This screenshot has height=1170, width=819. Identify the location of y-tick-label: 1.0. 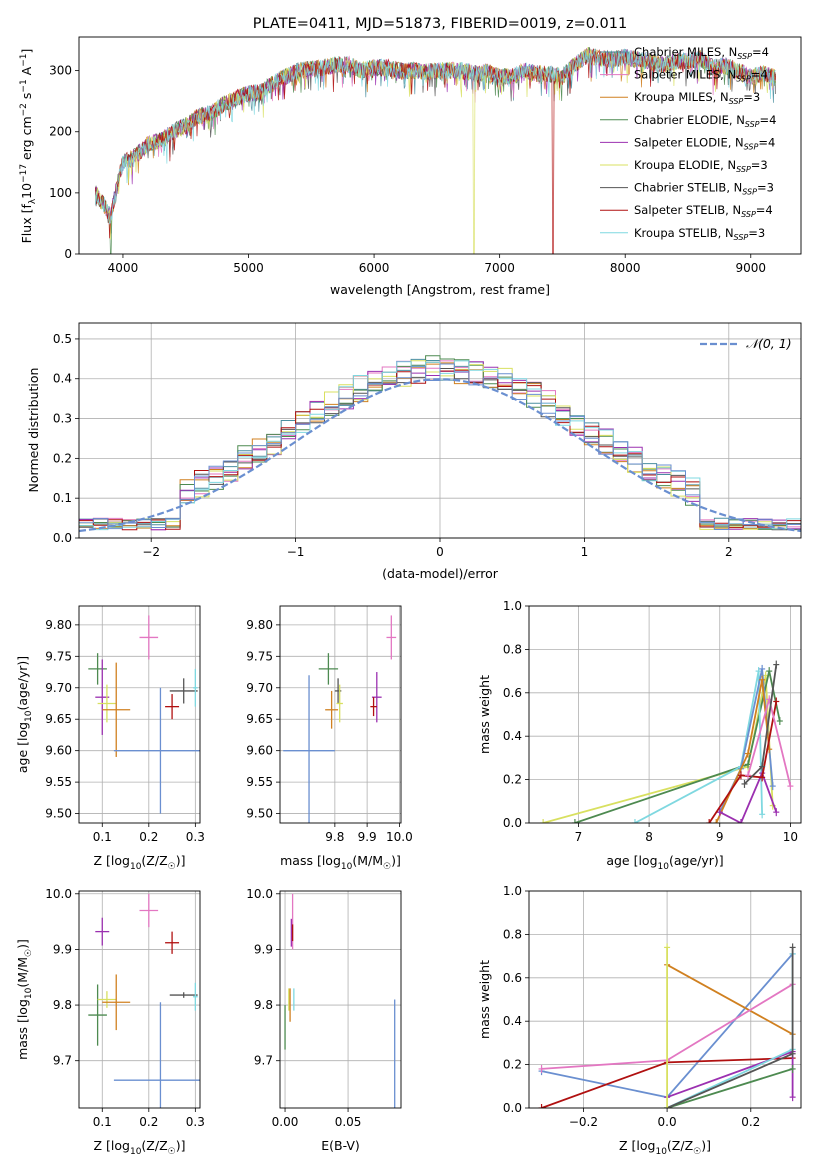
(512, 891).